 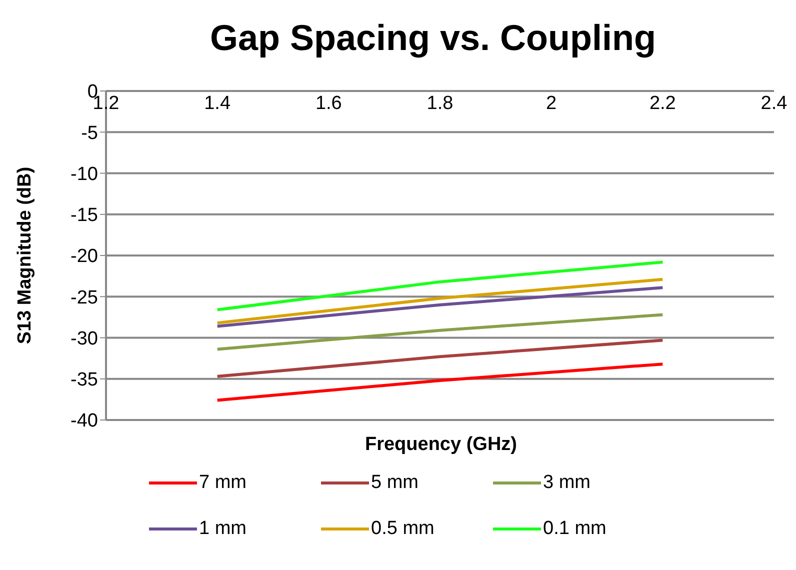 I want to click on x-tick-label: 1.8, so click(x=440, y=103).